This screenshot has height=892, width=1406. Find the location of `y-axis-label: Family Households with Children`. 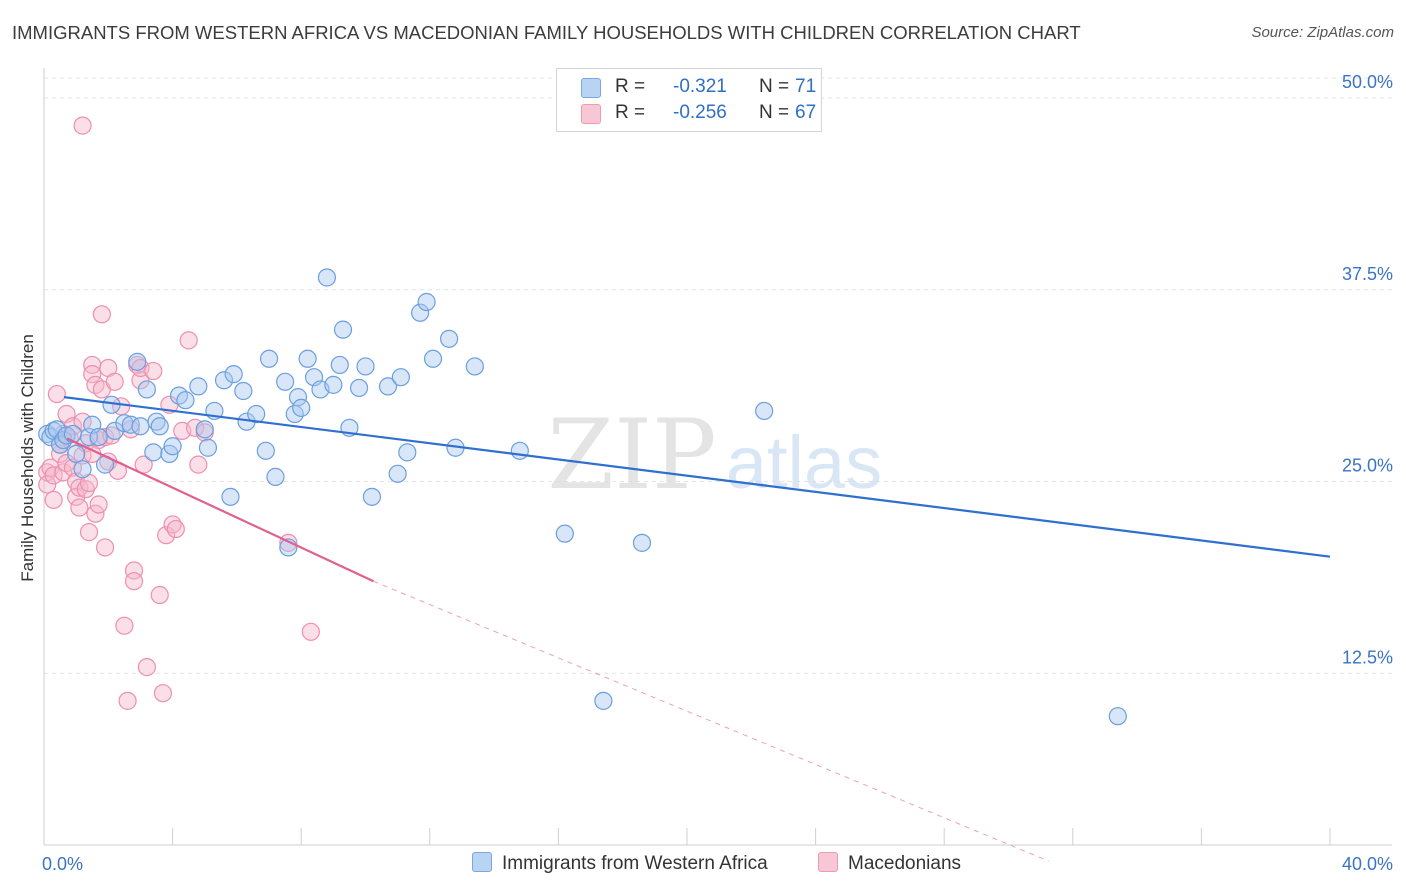

y-axis-label: Family Households with Children is located at coordinates (27, 458).